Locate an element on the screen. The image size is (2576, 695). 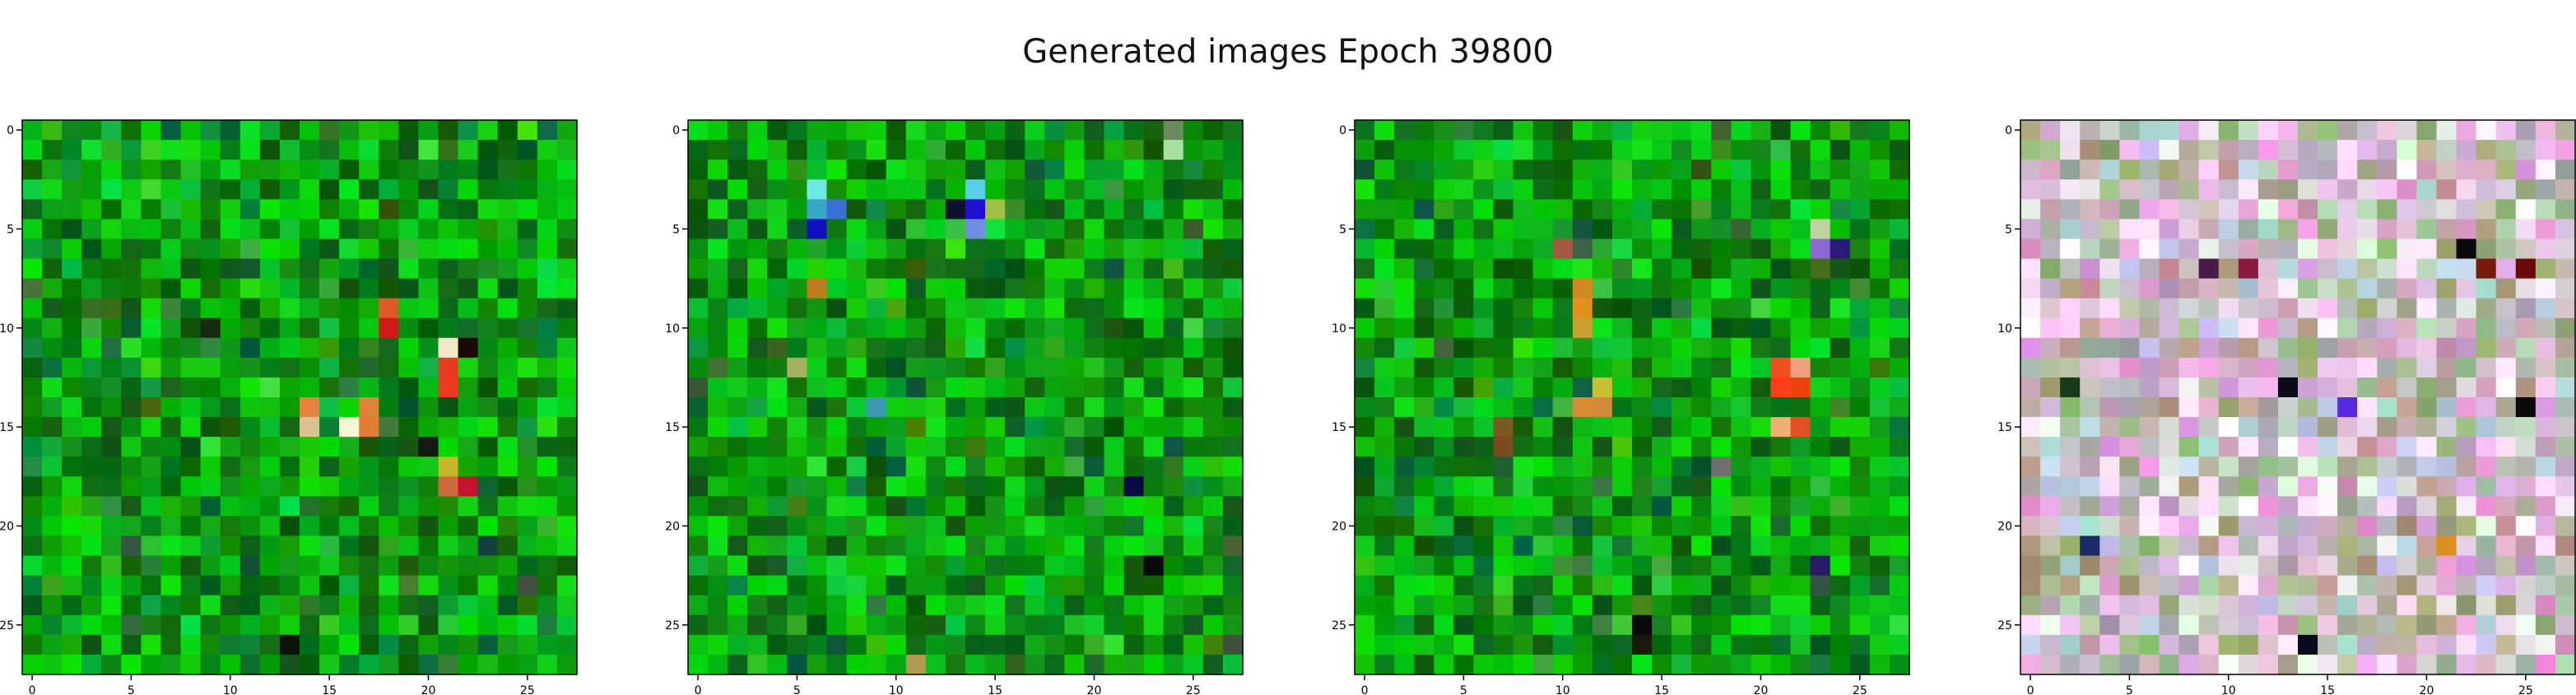
y-tick-label: 10 is located at coordinates (1339, 329).